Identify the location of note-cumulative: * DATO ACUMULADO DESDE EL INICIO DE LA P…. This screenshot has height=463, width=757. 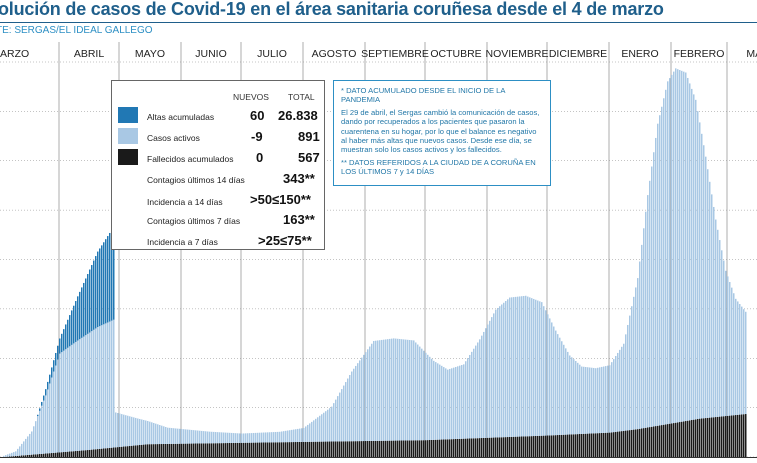
(423, 95).